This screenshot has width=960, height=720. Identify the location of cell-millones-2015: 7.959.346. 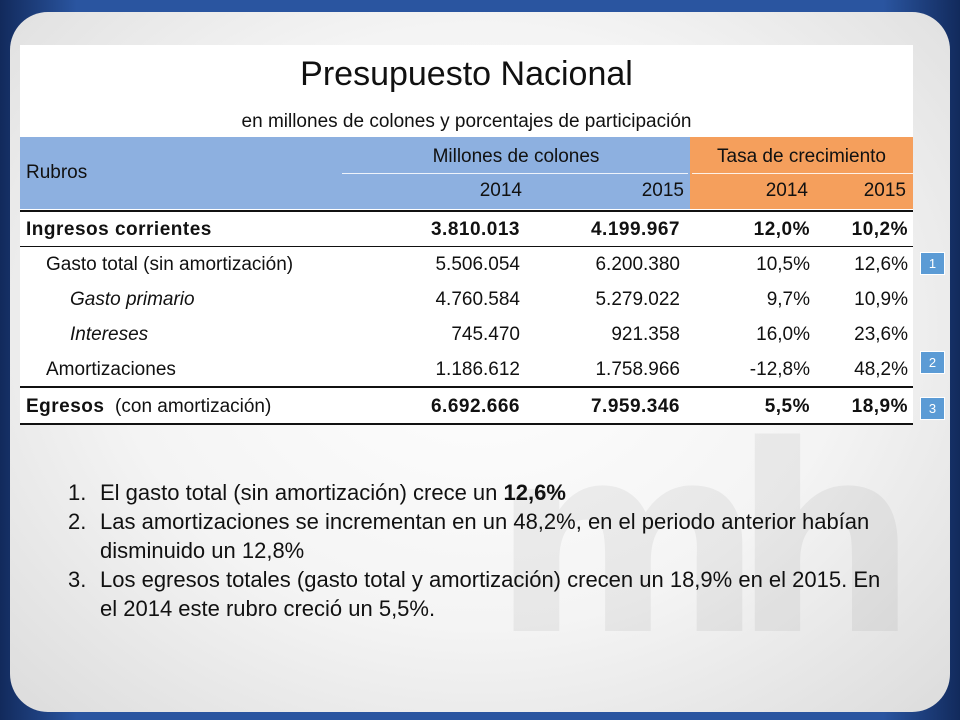
(635, 406).